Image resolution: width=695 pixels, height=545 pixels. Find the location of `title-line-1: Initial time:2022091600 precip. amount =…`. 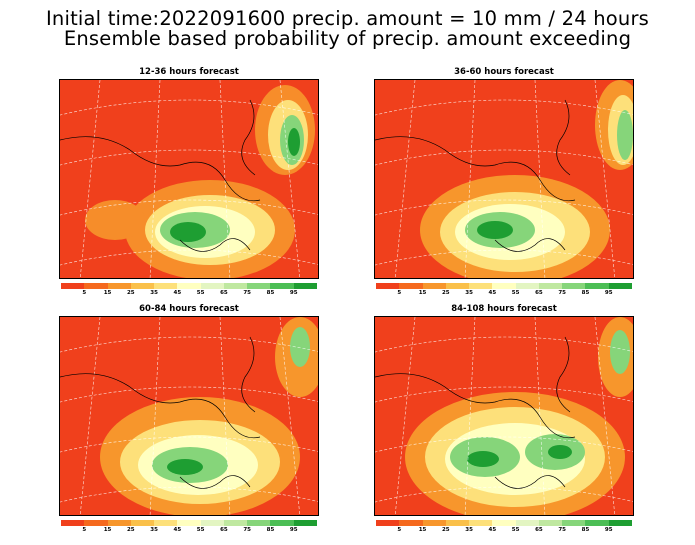

title-line-1: Initial time:2022091600 precip. amount =… is located at coordinates (347, 18).